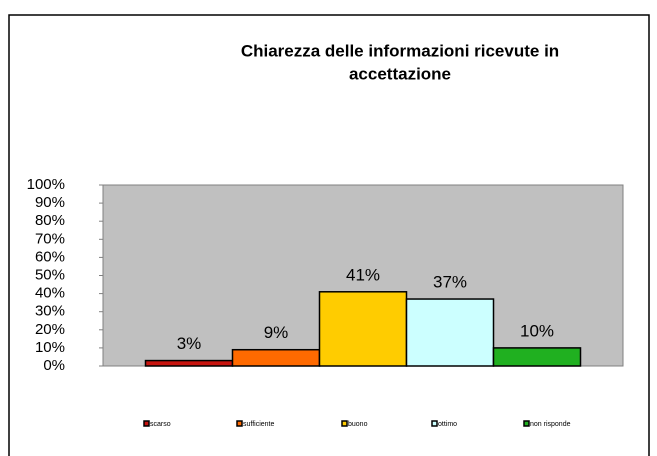  Describe the element at coordinates (189, 343) in the screenshot. I see `data-label: 3%` at that location.